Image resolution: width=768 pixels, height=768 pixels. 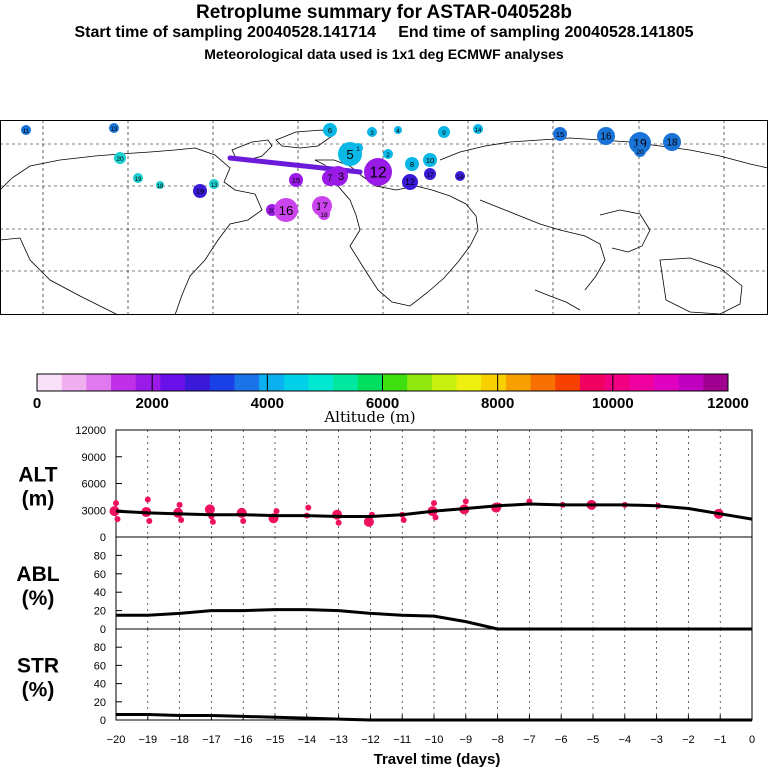 What do you see at coordinates (90, 431) in the screenshot?
I see `y-tick-label: 12000` at bounding box center [90, 431].